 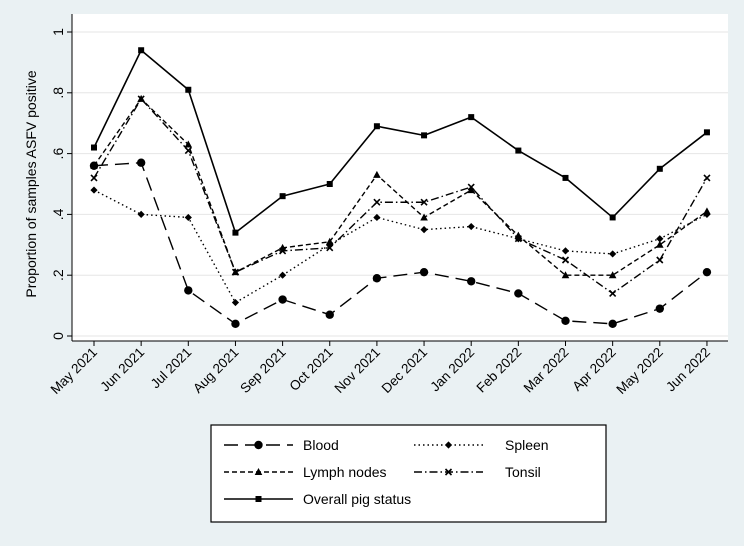 I want to click on x-tick-label: Feb 2022, so click(x=499, y=370).